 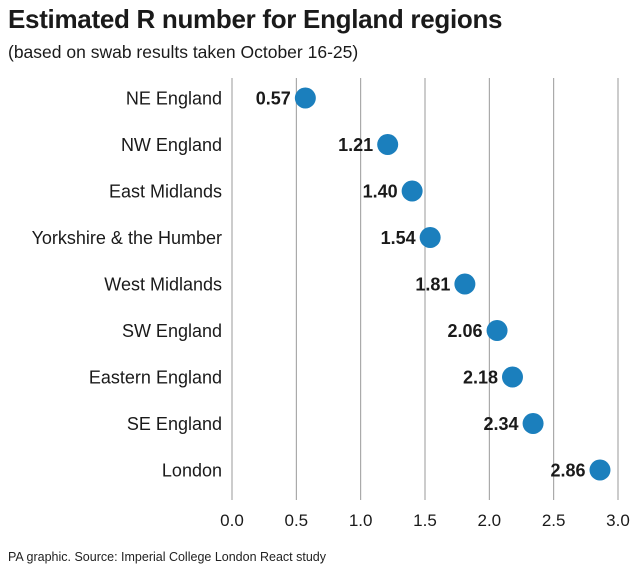 I want to click on value-label: 1.81, so click(x=432, y=285).